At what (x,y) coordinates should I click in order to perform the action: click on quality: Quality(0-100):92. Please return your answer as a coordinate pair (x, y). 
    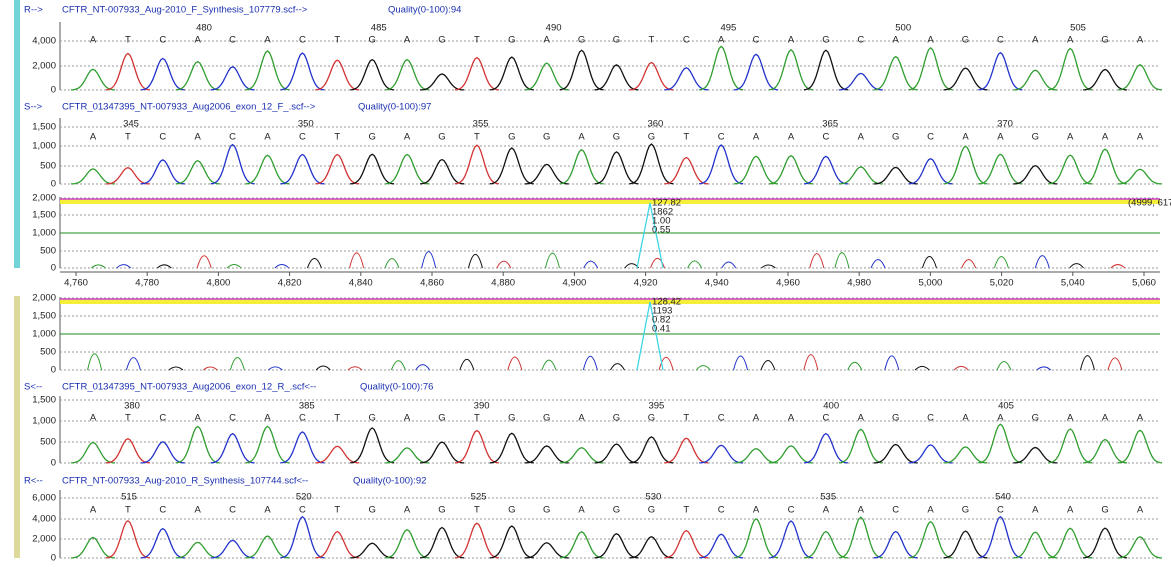
    Looking at the image, I should click on (389, 481).